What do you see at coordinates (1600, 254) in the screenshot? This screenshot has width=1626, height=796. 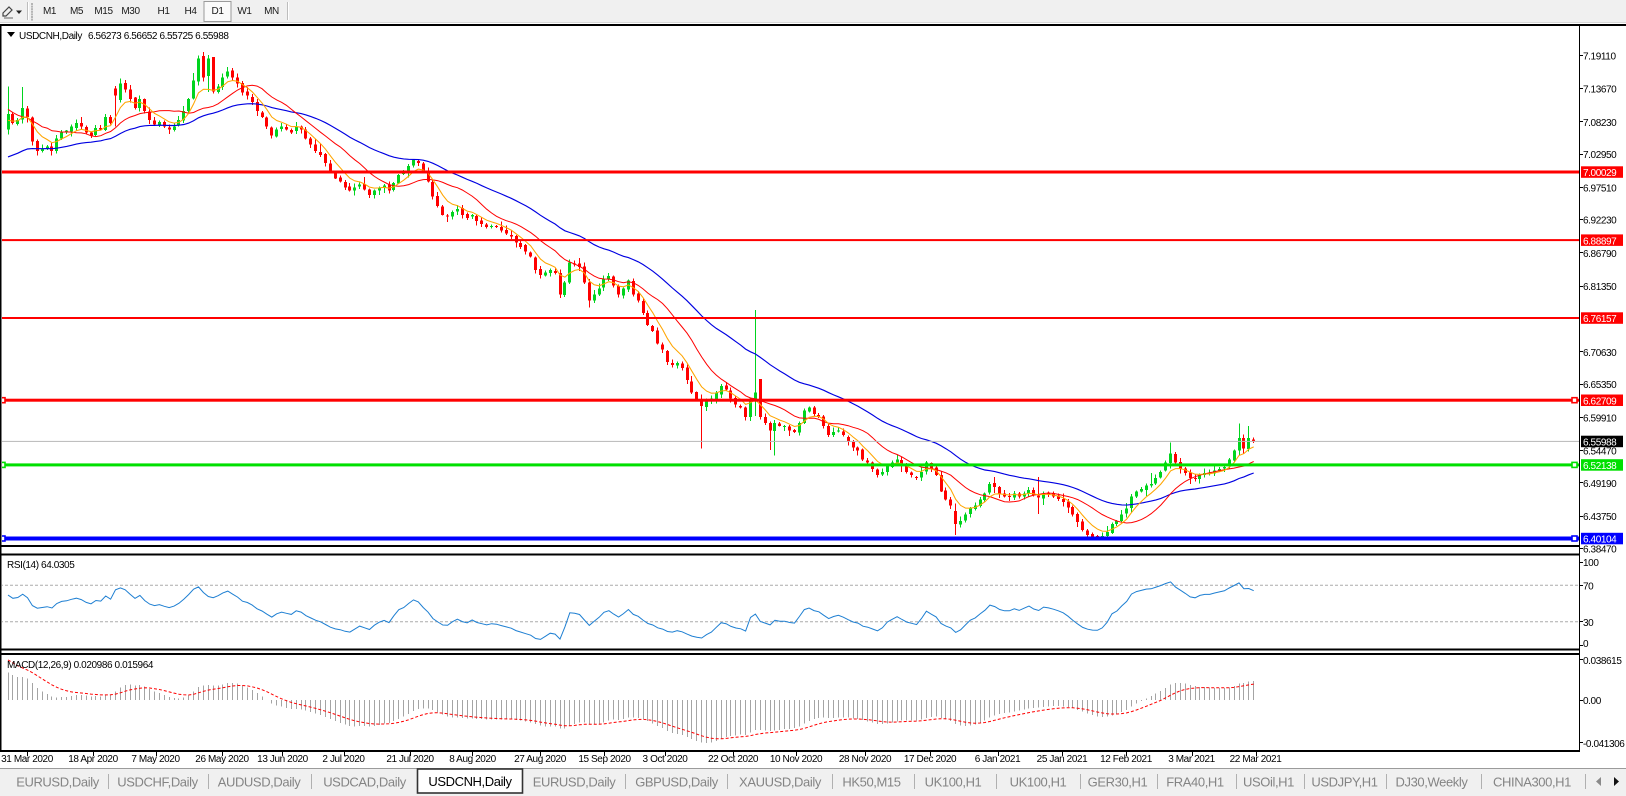 I see `svg-text: 6.86790` at bounding box center [1600, 254].